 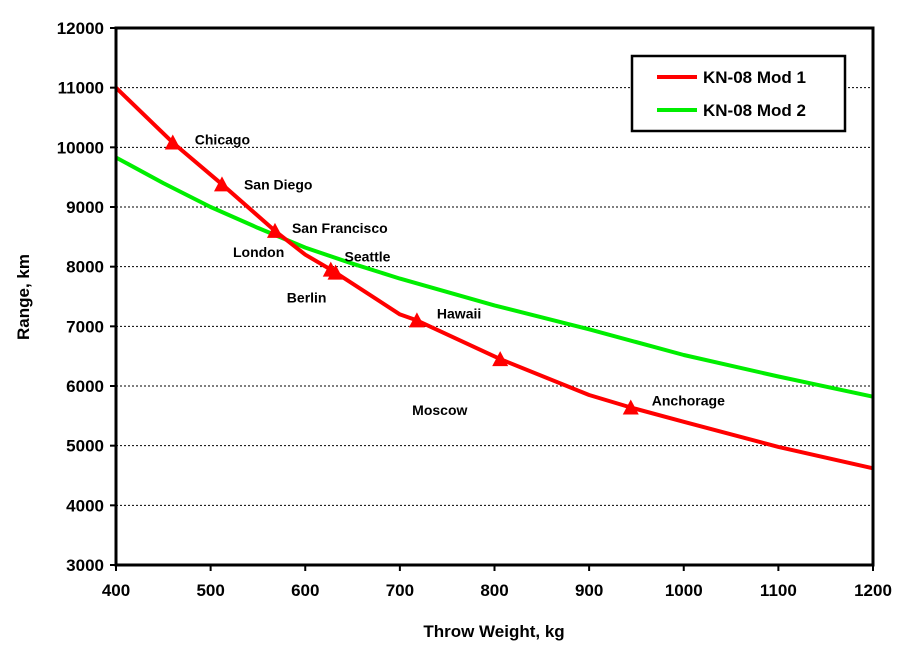 What do you see at coordinates (23, 297) in the screenshot?
I see `y-axis-title: Range, km` at bounding box center [23, 297].